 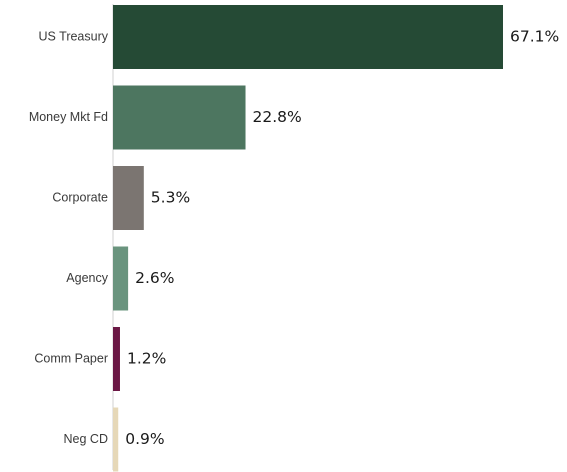 What do you see at coordinates (308, 37) in the screenshot?
I see `bar-us-treasury` at bounding box center [308, 37].